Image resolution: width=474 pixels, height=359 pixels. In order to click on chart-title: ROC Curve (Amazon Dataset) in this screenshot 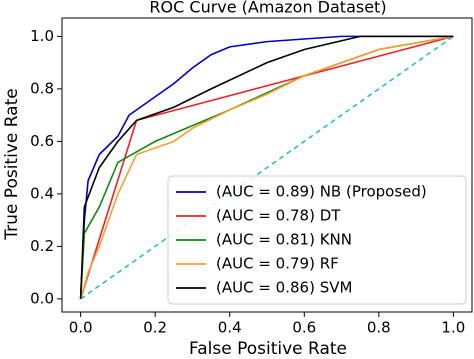, I will do `click(267, 8)`.